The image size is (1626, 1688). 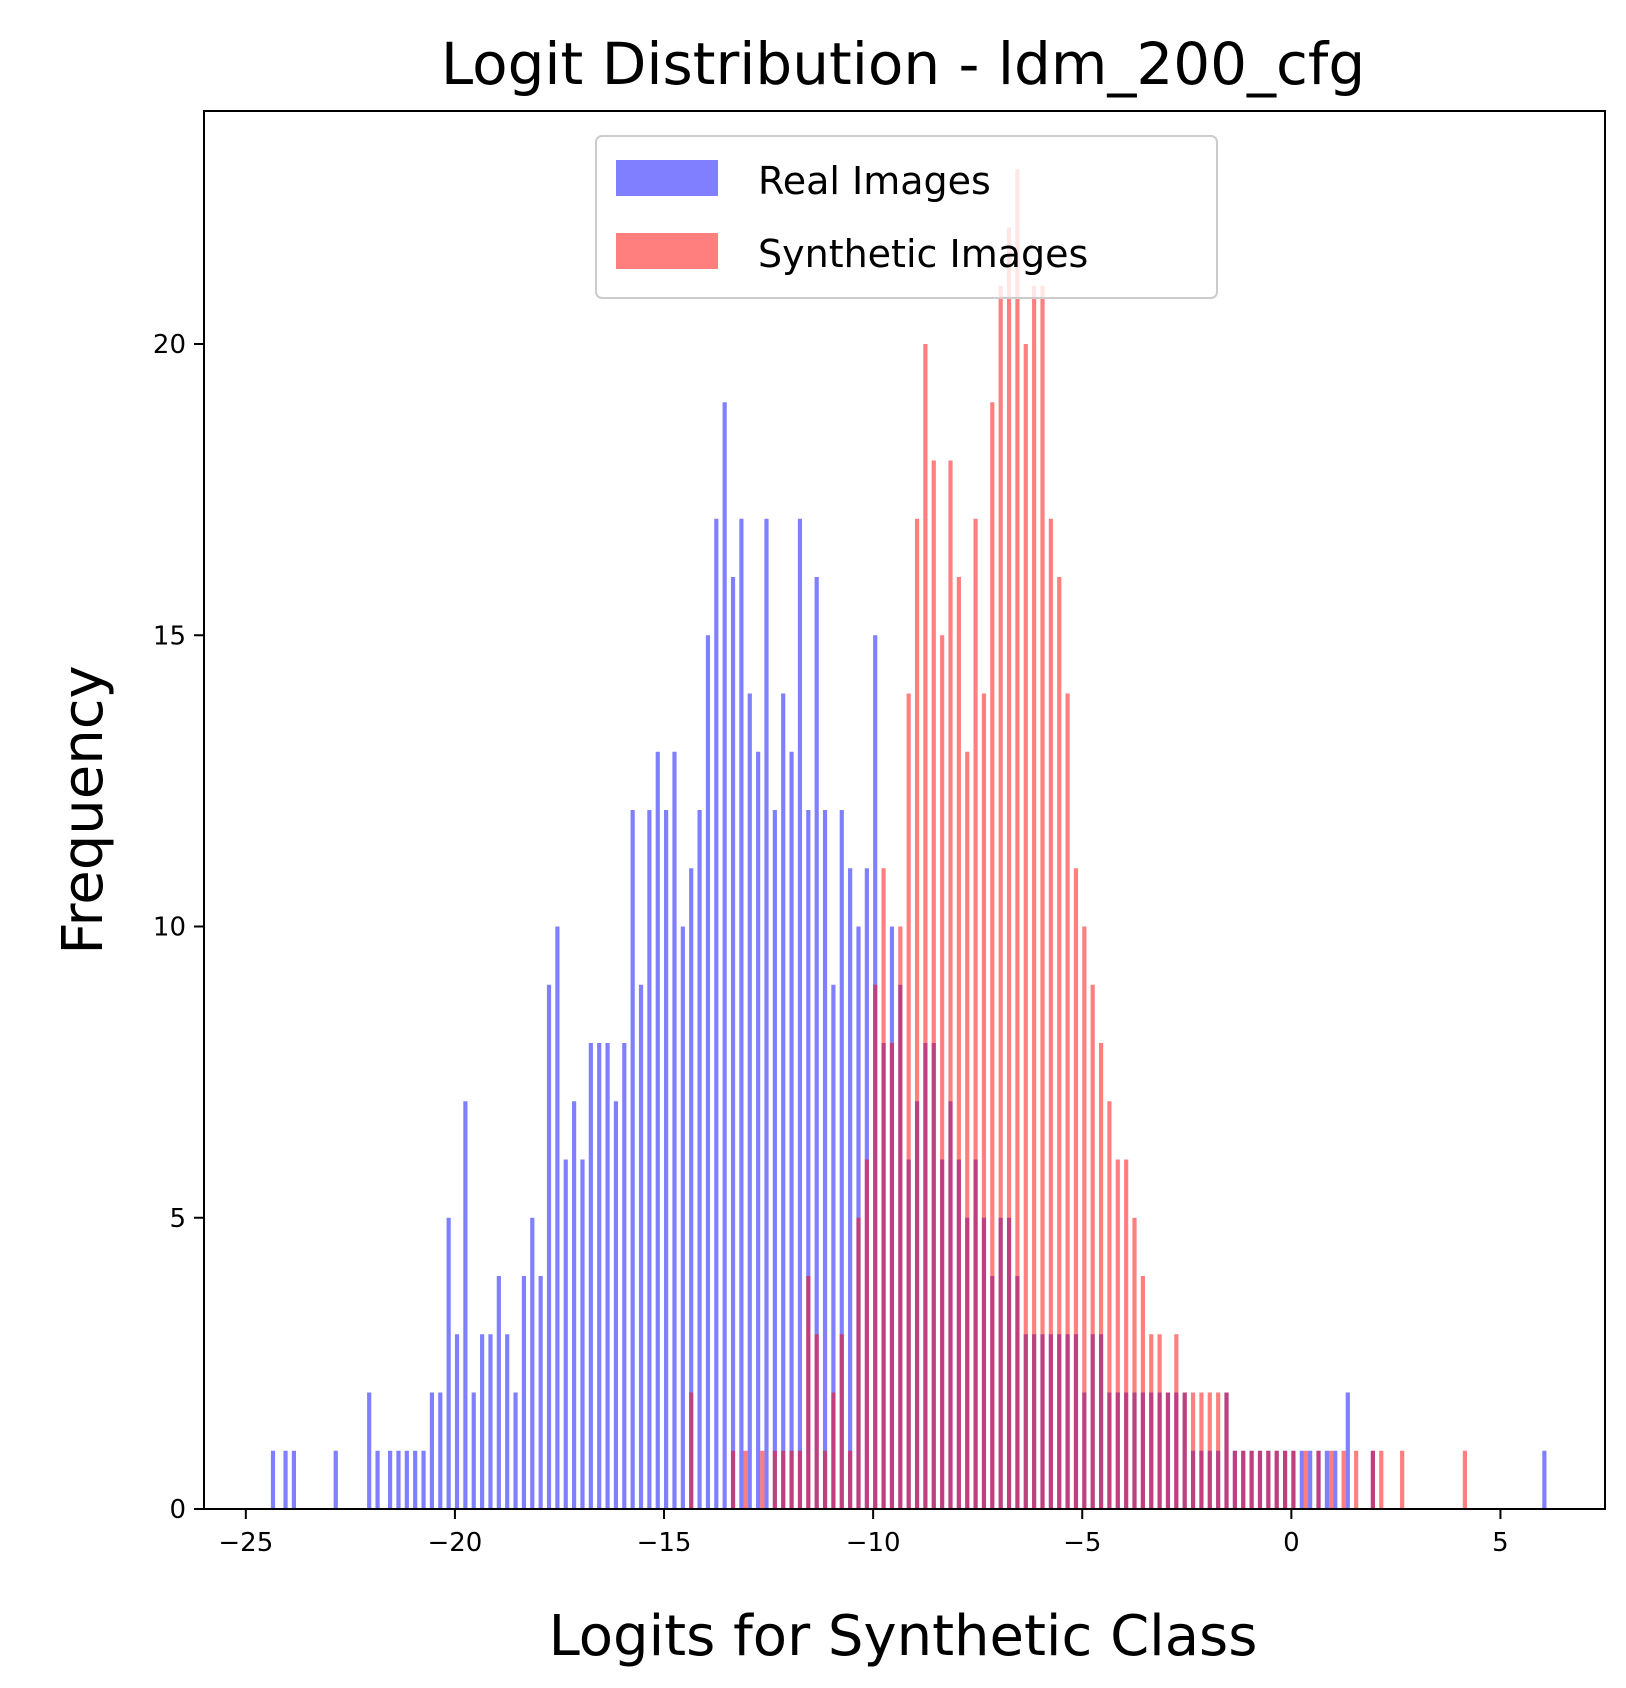 I want to click on y-tick-label: 5, so click(x=177, y=1219).